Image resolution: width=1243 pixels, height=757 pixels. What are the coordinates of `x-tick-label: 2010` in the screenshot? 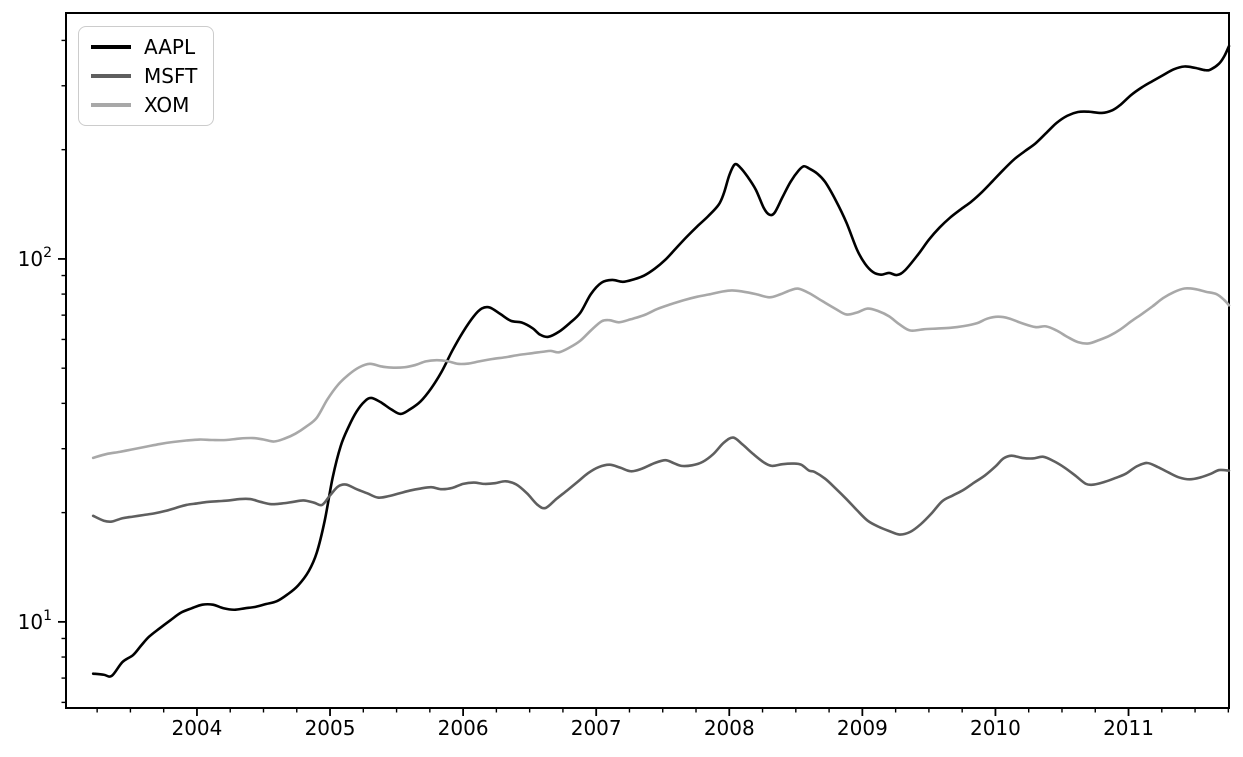 It's located at (995, 728).